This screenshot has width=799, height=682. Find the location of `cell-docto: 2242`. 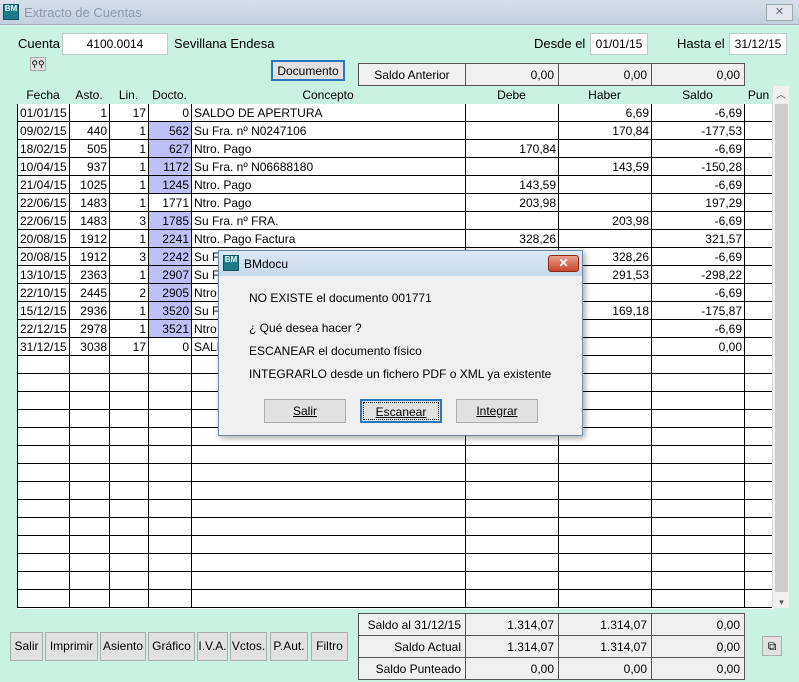

cell-docto: 2242 is located at coordinates (170, 256).